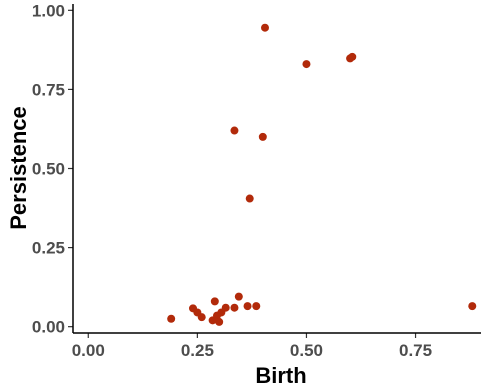  Describe the element at coordinates (48, 10) in the screenshot. I see `y-tick-label: 1.00` at that location.